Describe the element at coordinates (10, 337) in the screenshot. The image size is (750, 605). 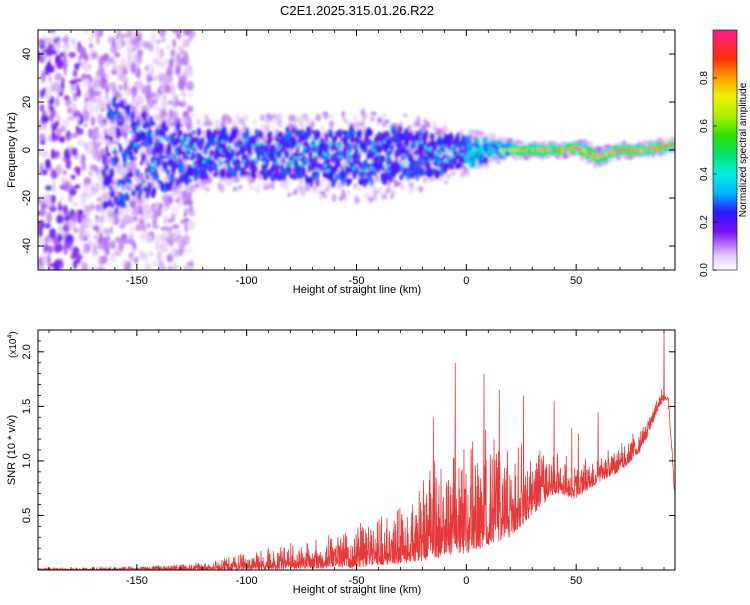
I see `snr-scale-exponent: 4` at that location.